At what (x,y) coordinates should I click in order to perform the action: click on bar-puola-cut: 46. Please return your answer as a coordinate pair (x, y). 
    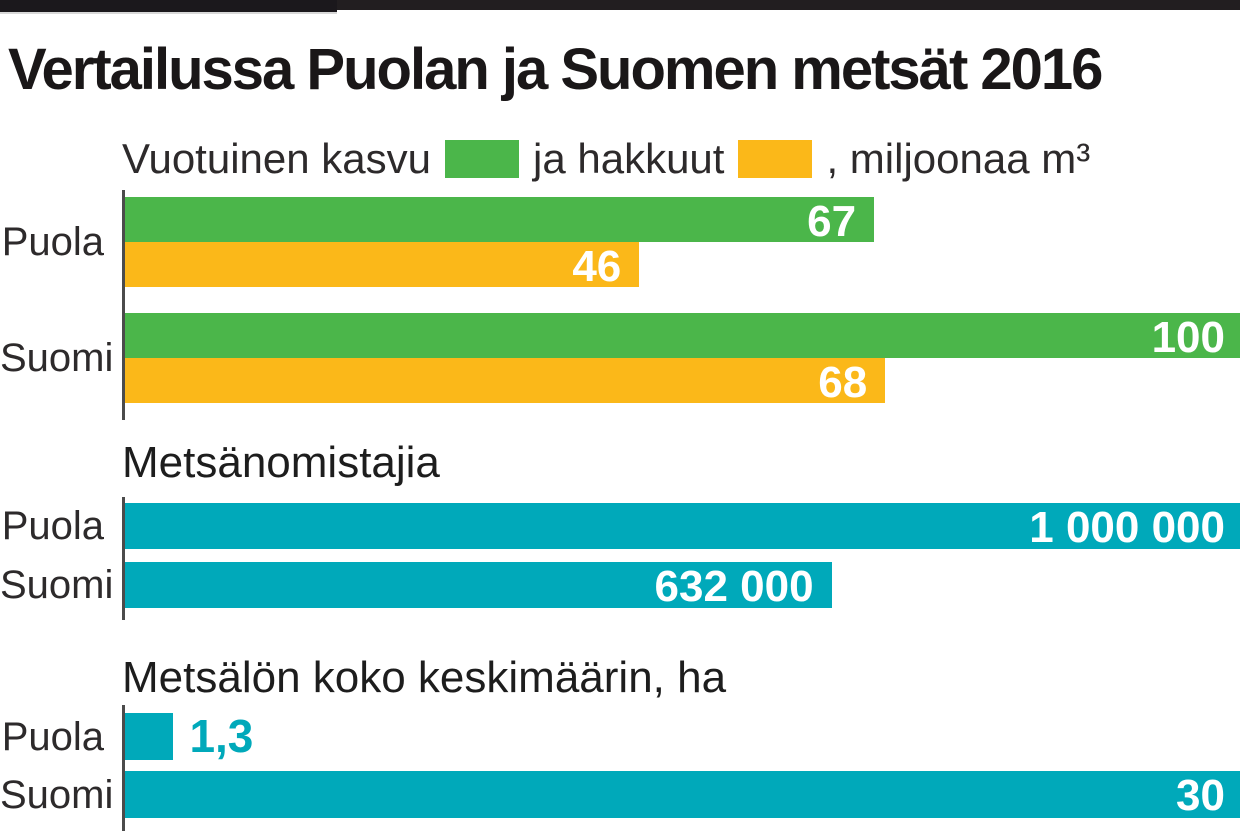
    Looking at the image, I should click on (382, 266).